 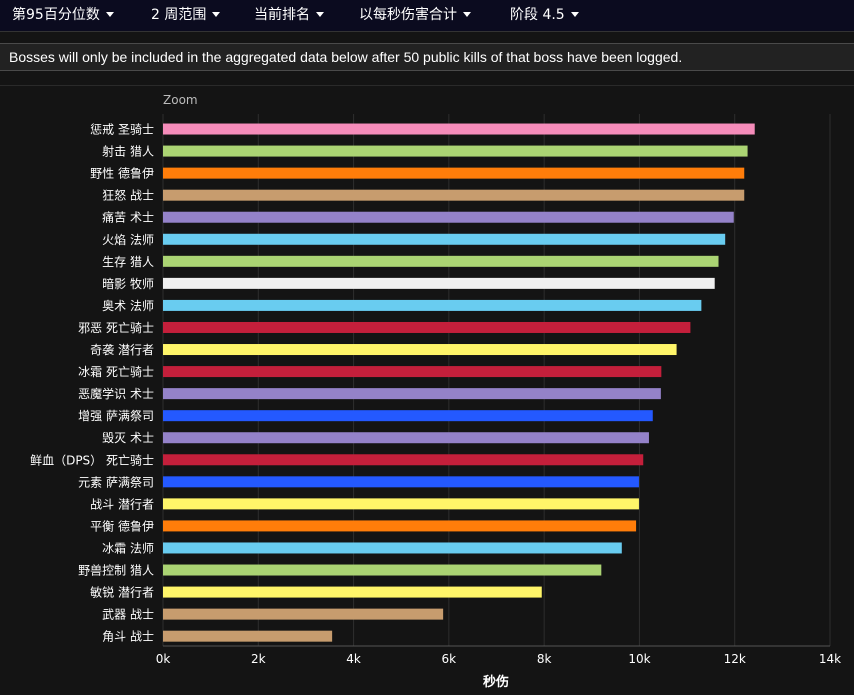 I want to click on category-label: 惩戒 圣骑士, so click(x=122, y=130).